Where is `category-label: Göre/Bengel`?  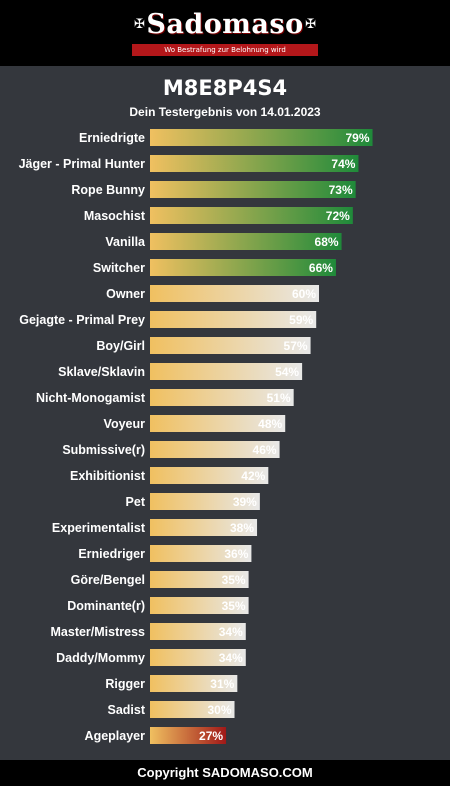 category-label: Göre/Bengel is located at coordinates (108, 580).